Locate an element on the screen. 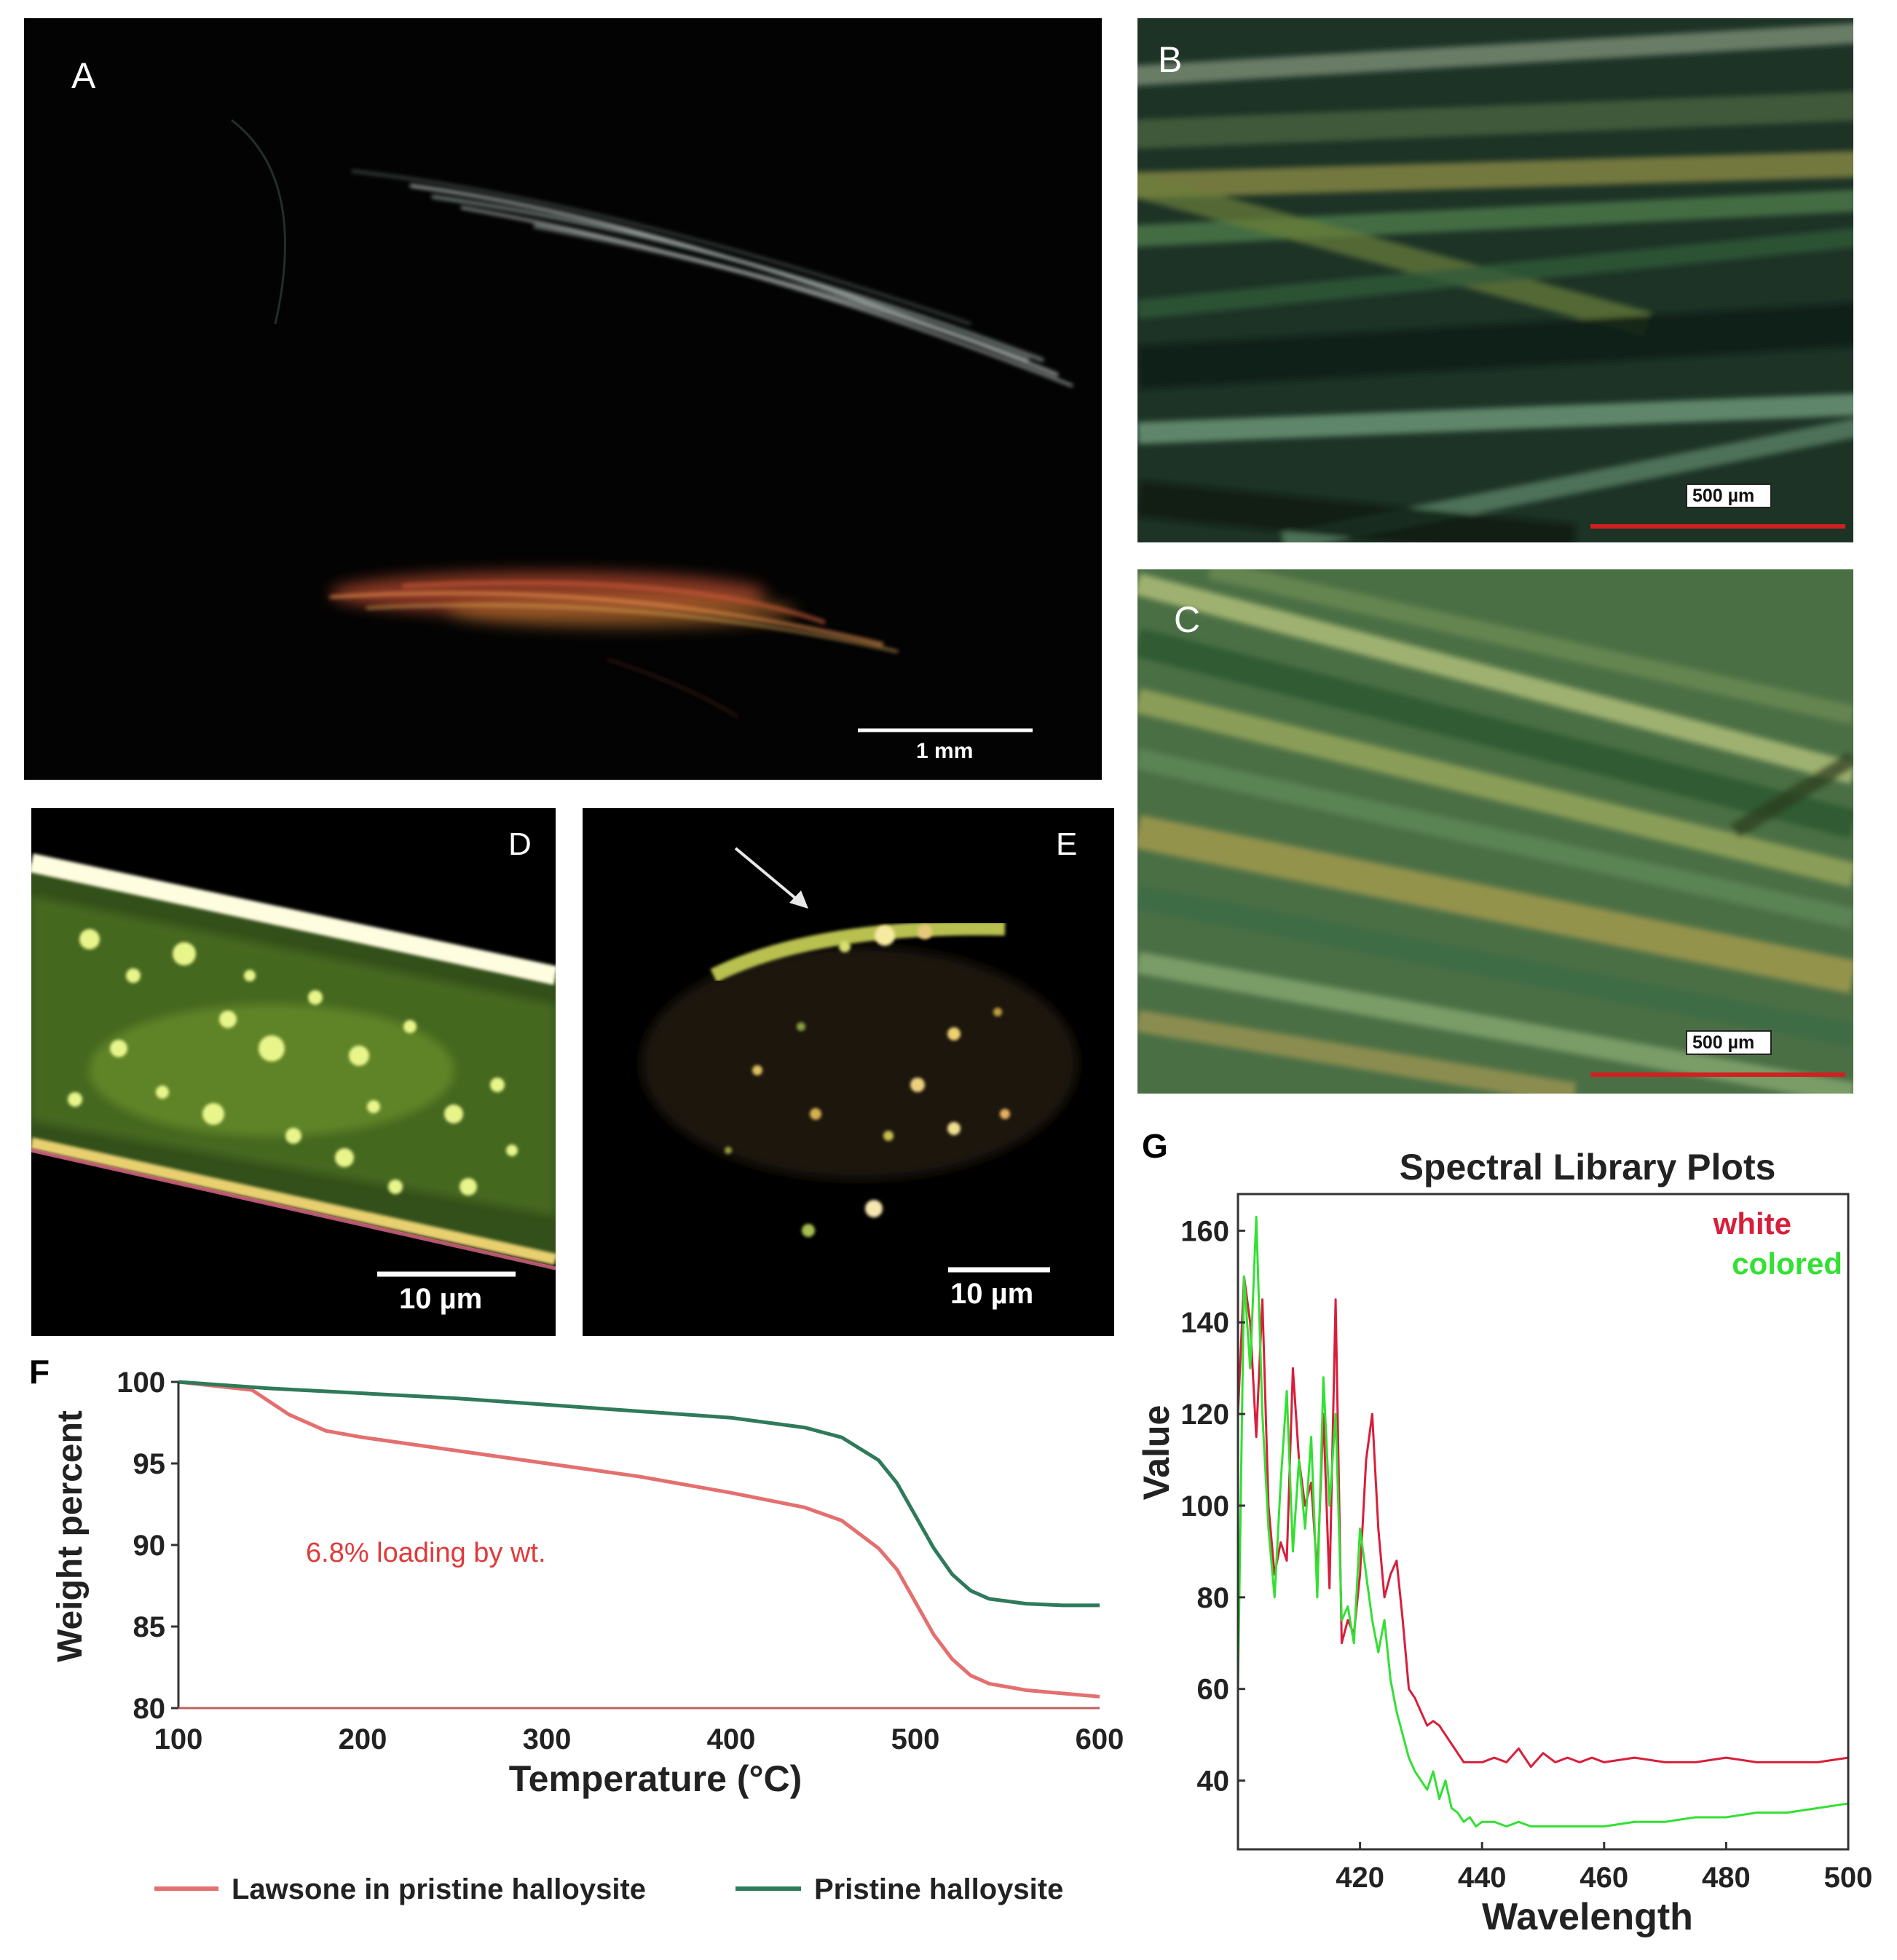 Image resolution: width=1897 pixels, height=1960 pixels. chart-g-xtick-label: 440 is located at coordinates (1482, 1878).